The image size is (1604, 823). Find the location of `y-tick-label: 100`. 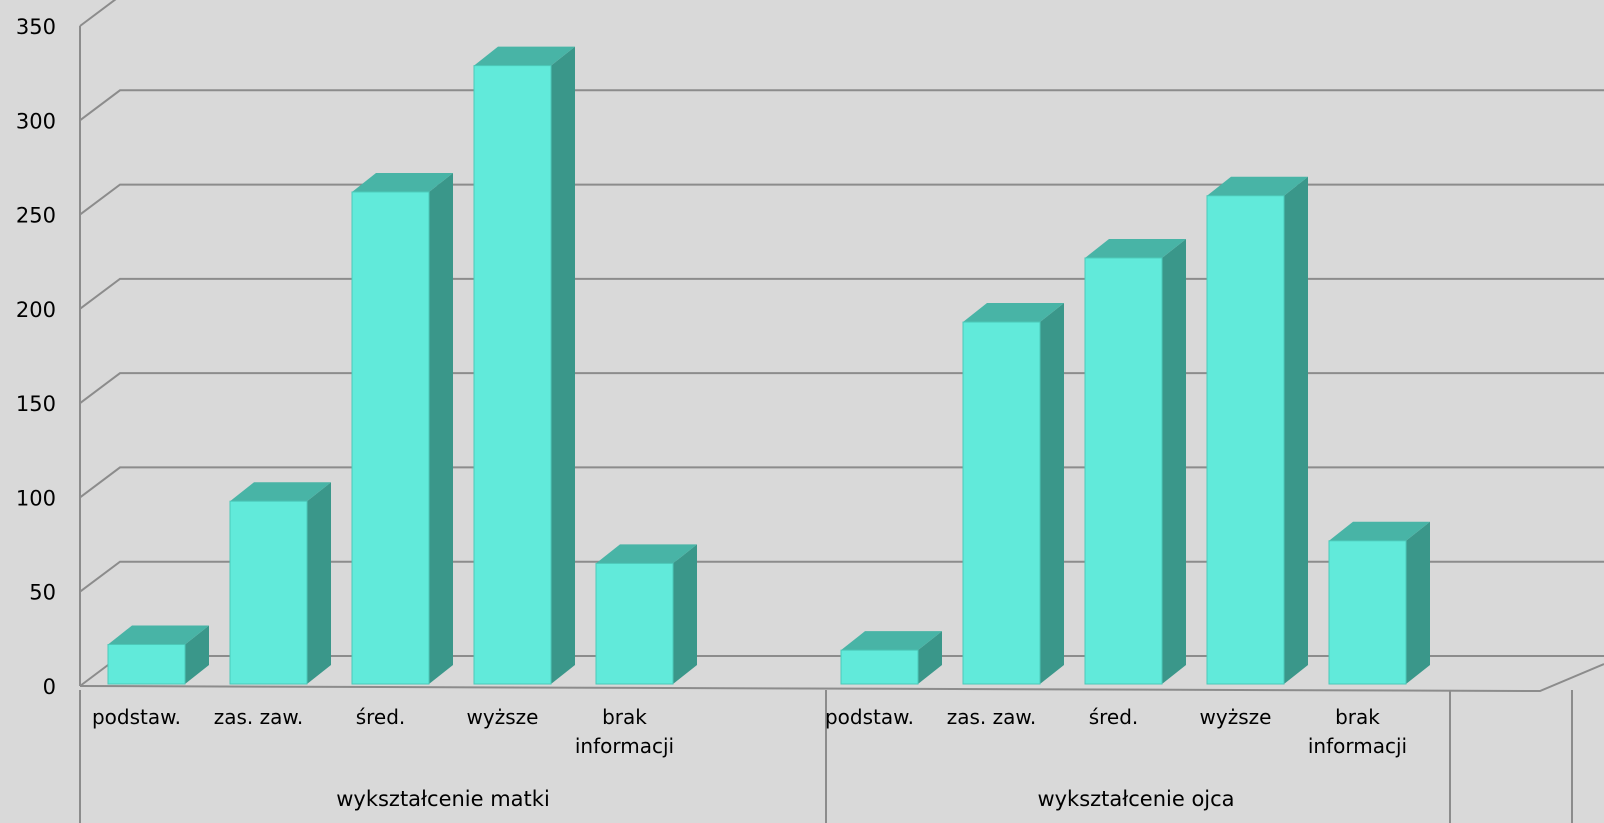

y-tick-label: 100 is located at coordinates (36, 498).